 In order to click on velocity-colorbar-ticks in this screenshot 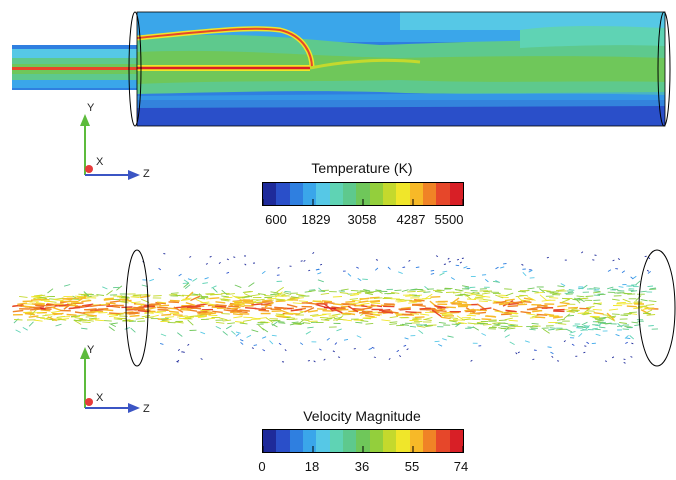, I will do `click(363, 449)`.